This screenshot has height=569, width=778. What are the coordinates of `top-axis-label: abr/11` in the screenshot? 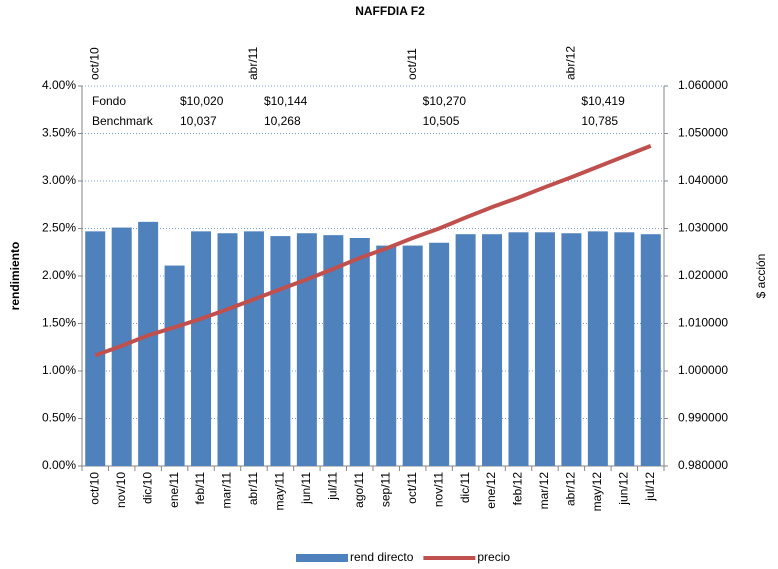 It's located at (253, 63).